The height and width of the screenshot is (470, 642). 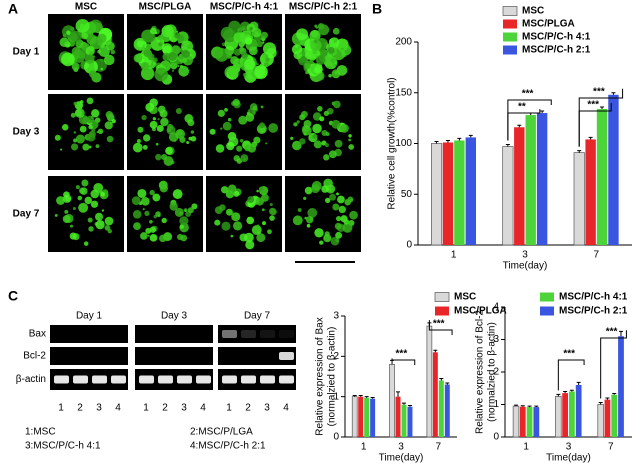 What do you see at coordinates (496, 437) in the screenshot?
I see `y-tick-label: 0` at bounding box center [496, 437].